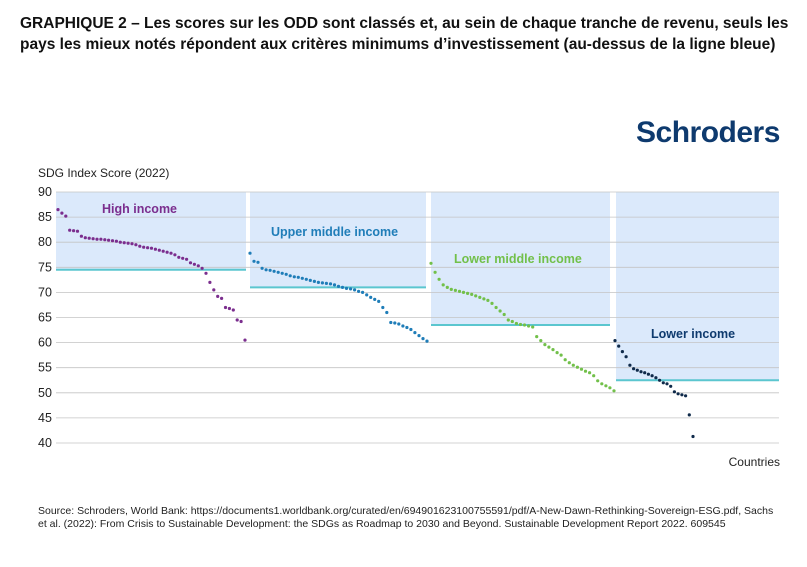 The width and height of the screenshot is (807, 567). Describe the element at coordinates (45, 418) in the screenshot. I see `y-tick-label: 45` at that location.